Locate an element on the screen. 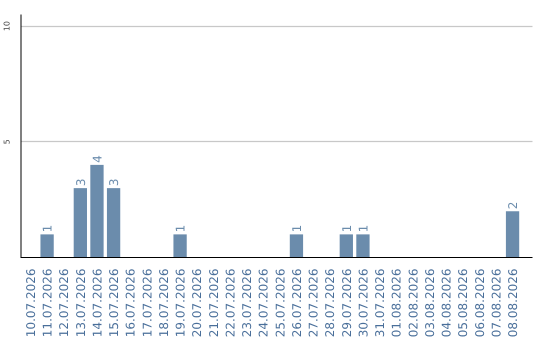 This screenshot has height=340, width=540. x-tick-label: 21.07.2026 is located at coordinates (213, 303).